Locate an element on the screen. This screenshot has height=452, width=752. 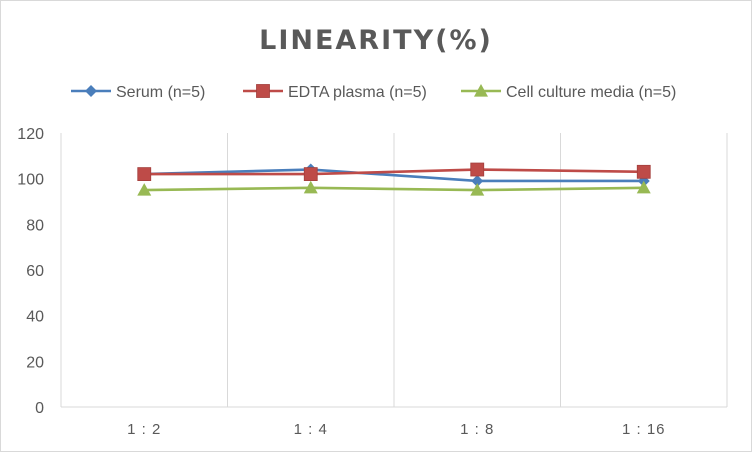
y-tick-label: 80 is located at coordinates (35, 225).